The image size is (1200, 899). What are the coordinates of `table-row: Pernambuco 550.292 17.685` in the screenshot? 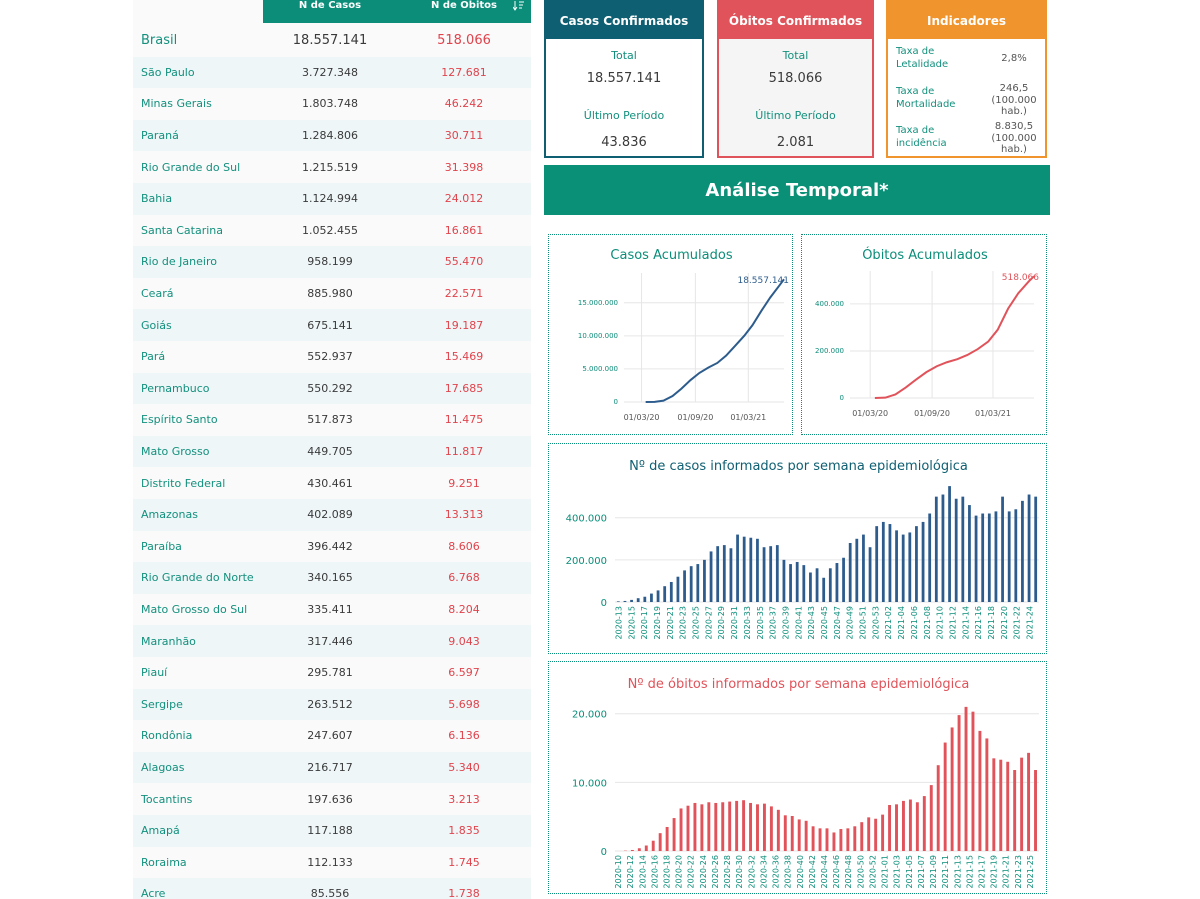 It's located at (332, 388).